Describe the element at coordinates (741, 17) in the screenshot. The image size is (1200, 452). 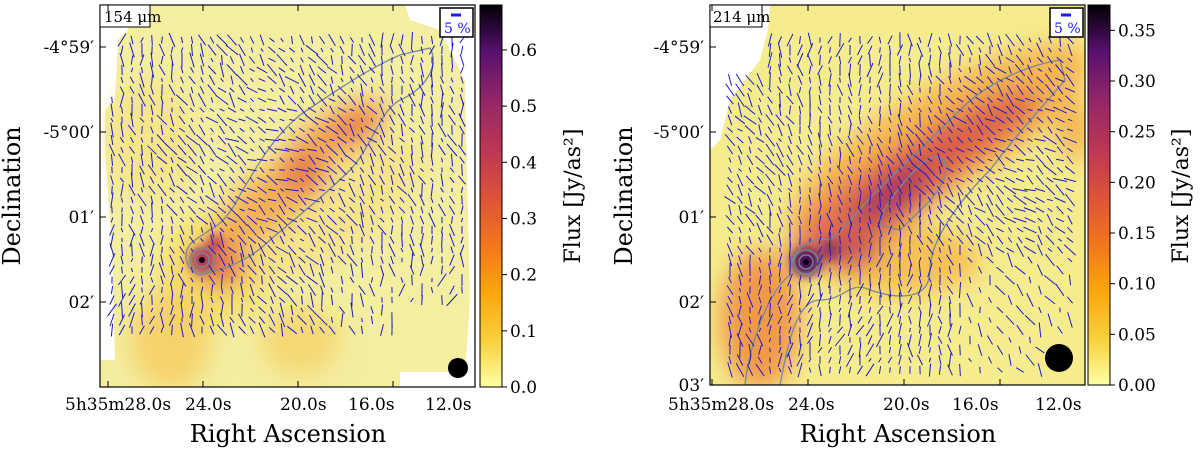
I see `wavelength-label-214um: 214 μm` at that location.